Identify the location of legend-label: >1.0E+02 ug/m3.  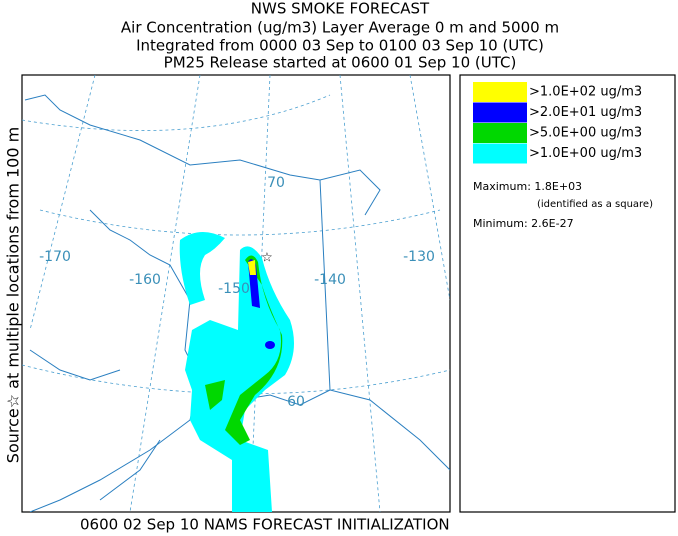
(585, 92).